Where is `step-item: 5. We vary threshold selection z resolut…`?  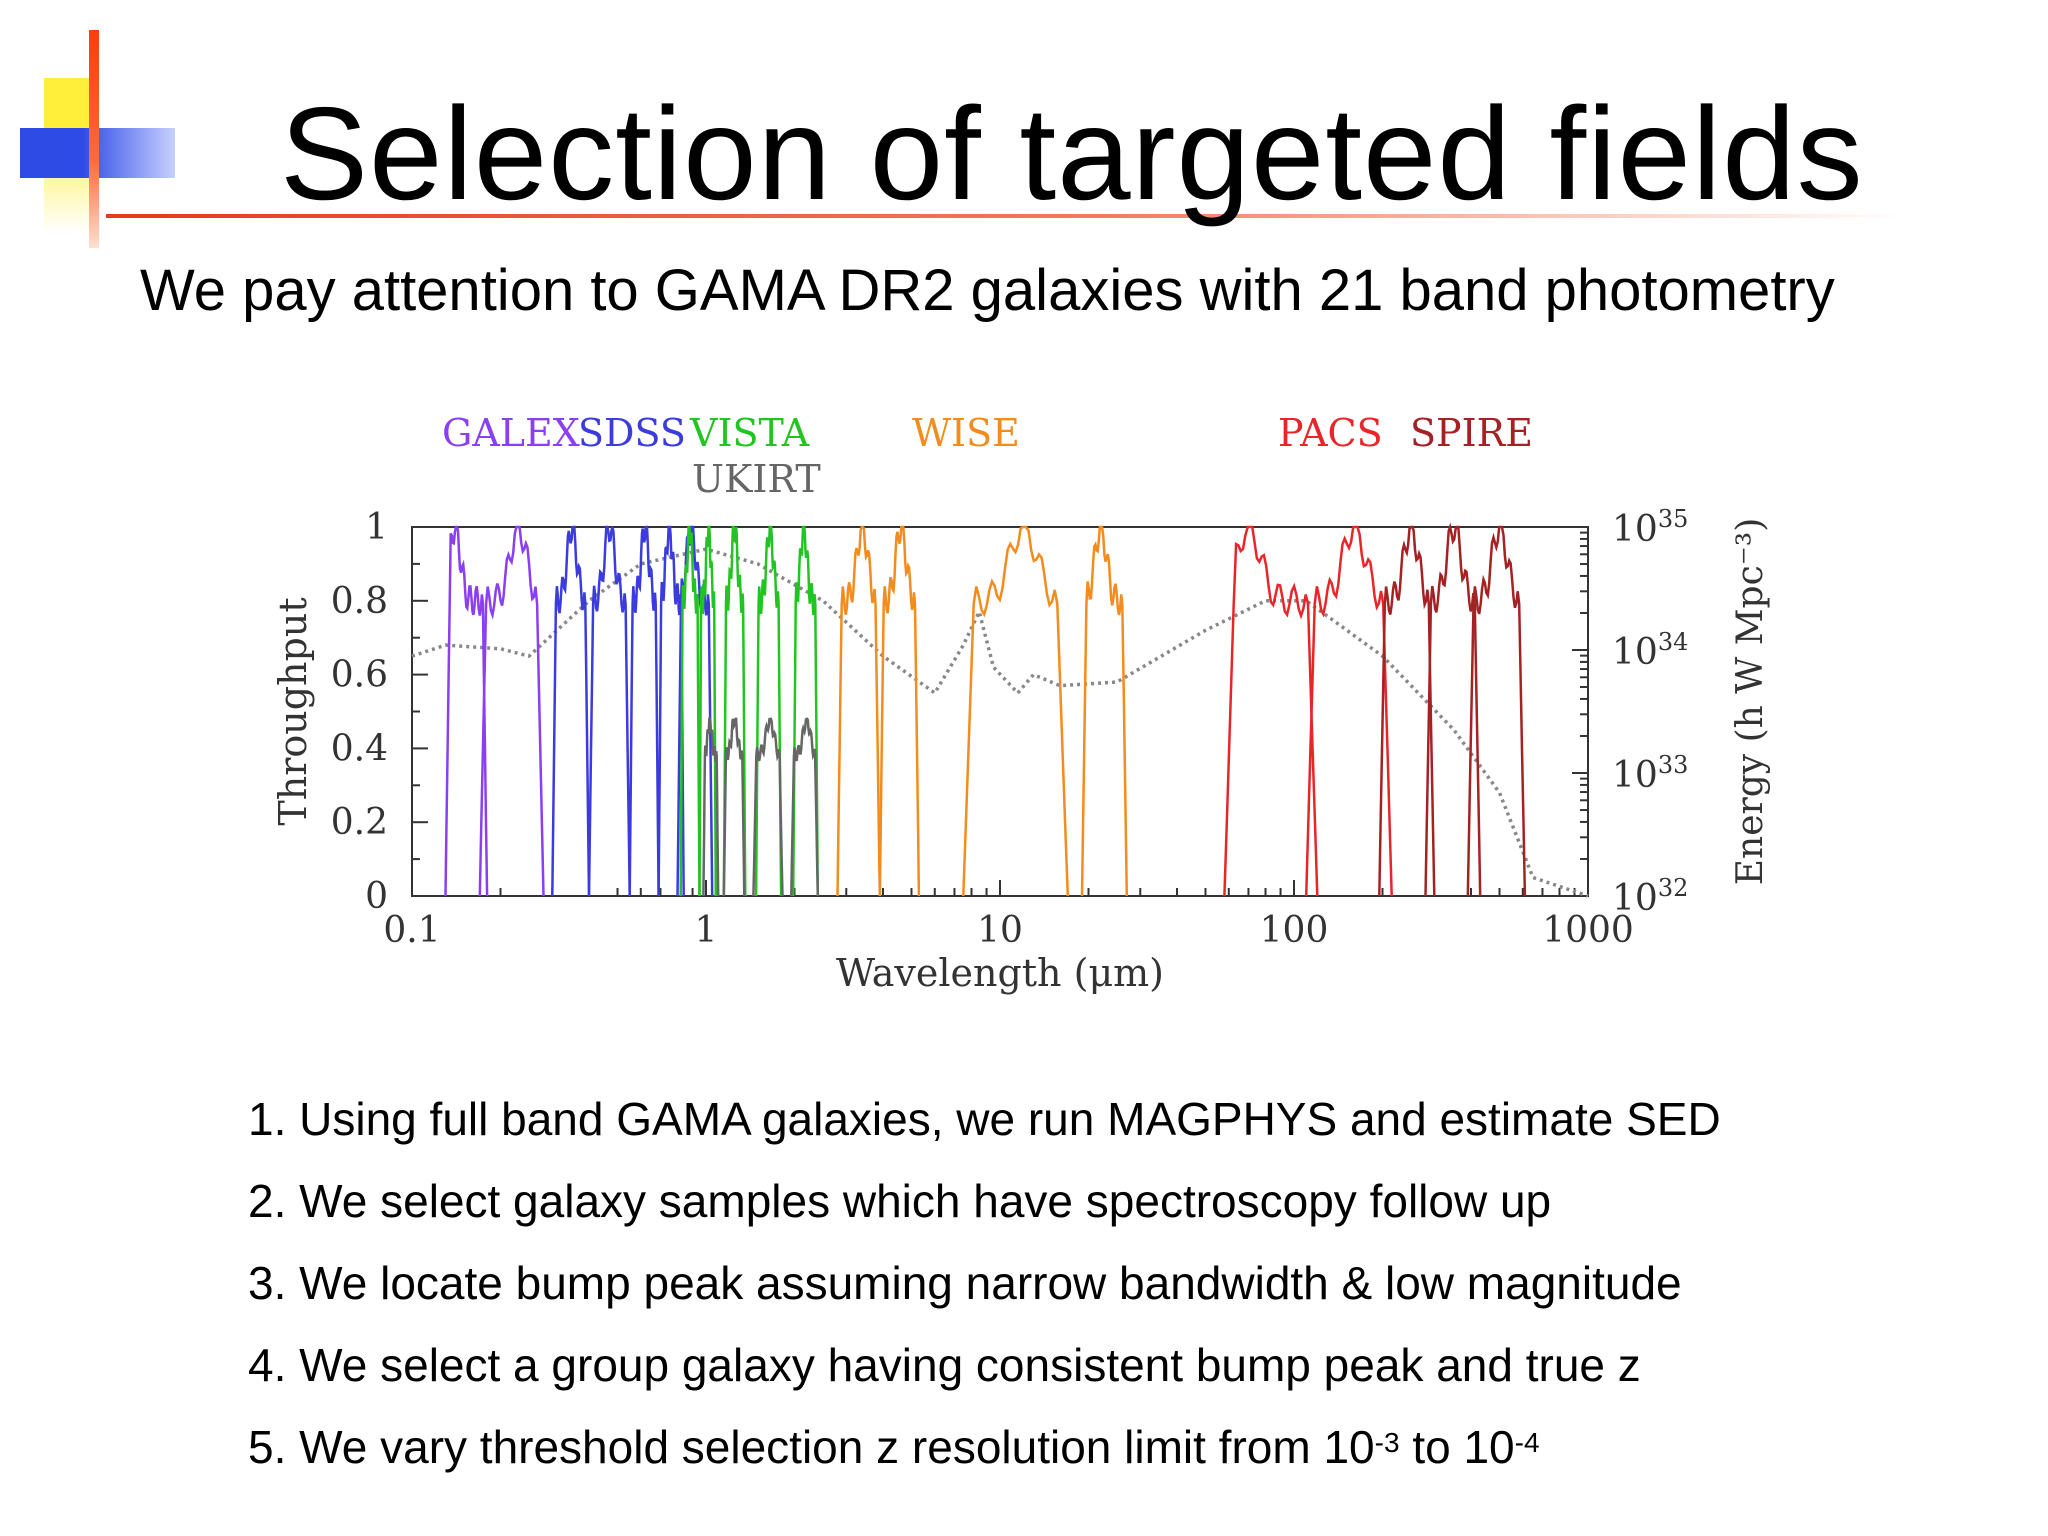 step-item: 5. We vary threshold selection z resolut… is located at coordinates (894, 1447).